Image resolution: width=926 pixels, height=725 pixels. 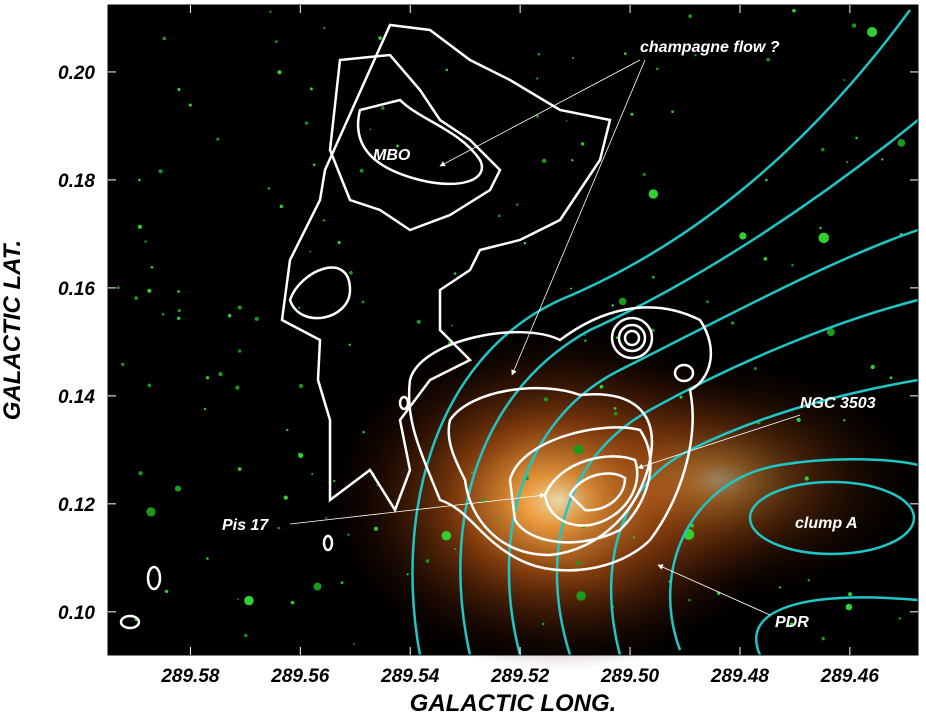 I want to click on x-tick-label: 289.48, so click(x=740, y=676).